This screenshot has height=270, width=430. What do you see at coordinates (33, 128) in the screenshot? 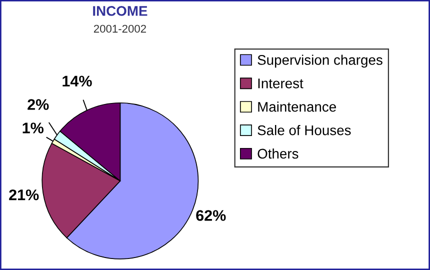
I see `data-label: 1%` at bounding box center [33, 128].